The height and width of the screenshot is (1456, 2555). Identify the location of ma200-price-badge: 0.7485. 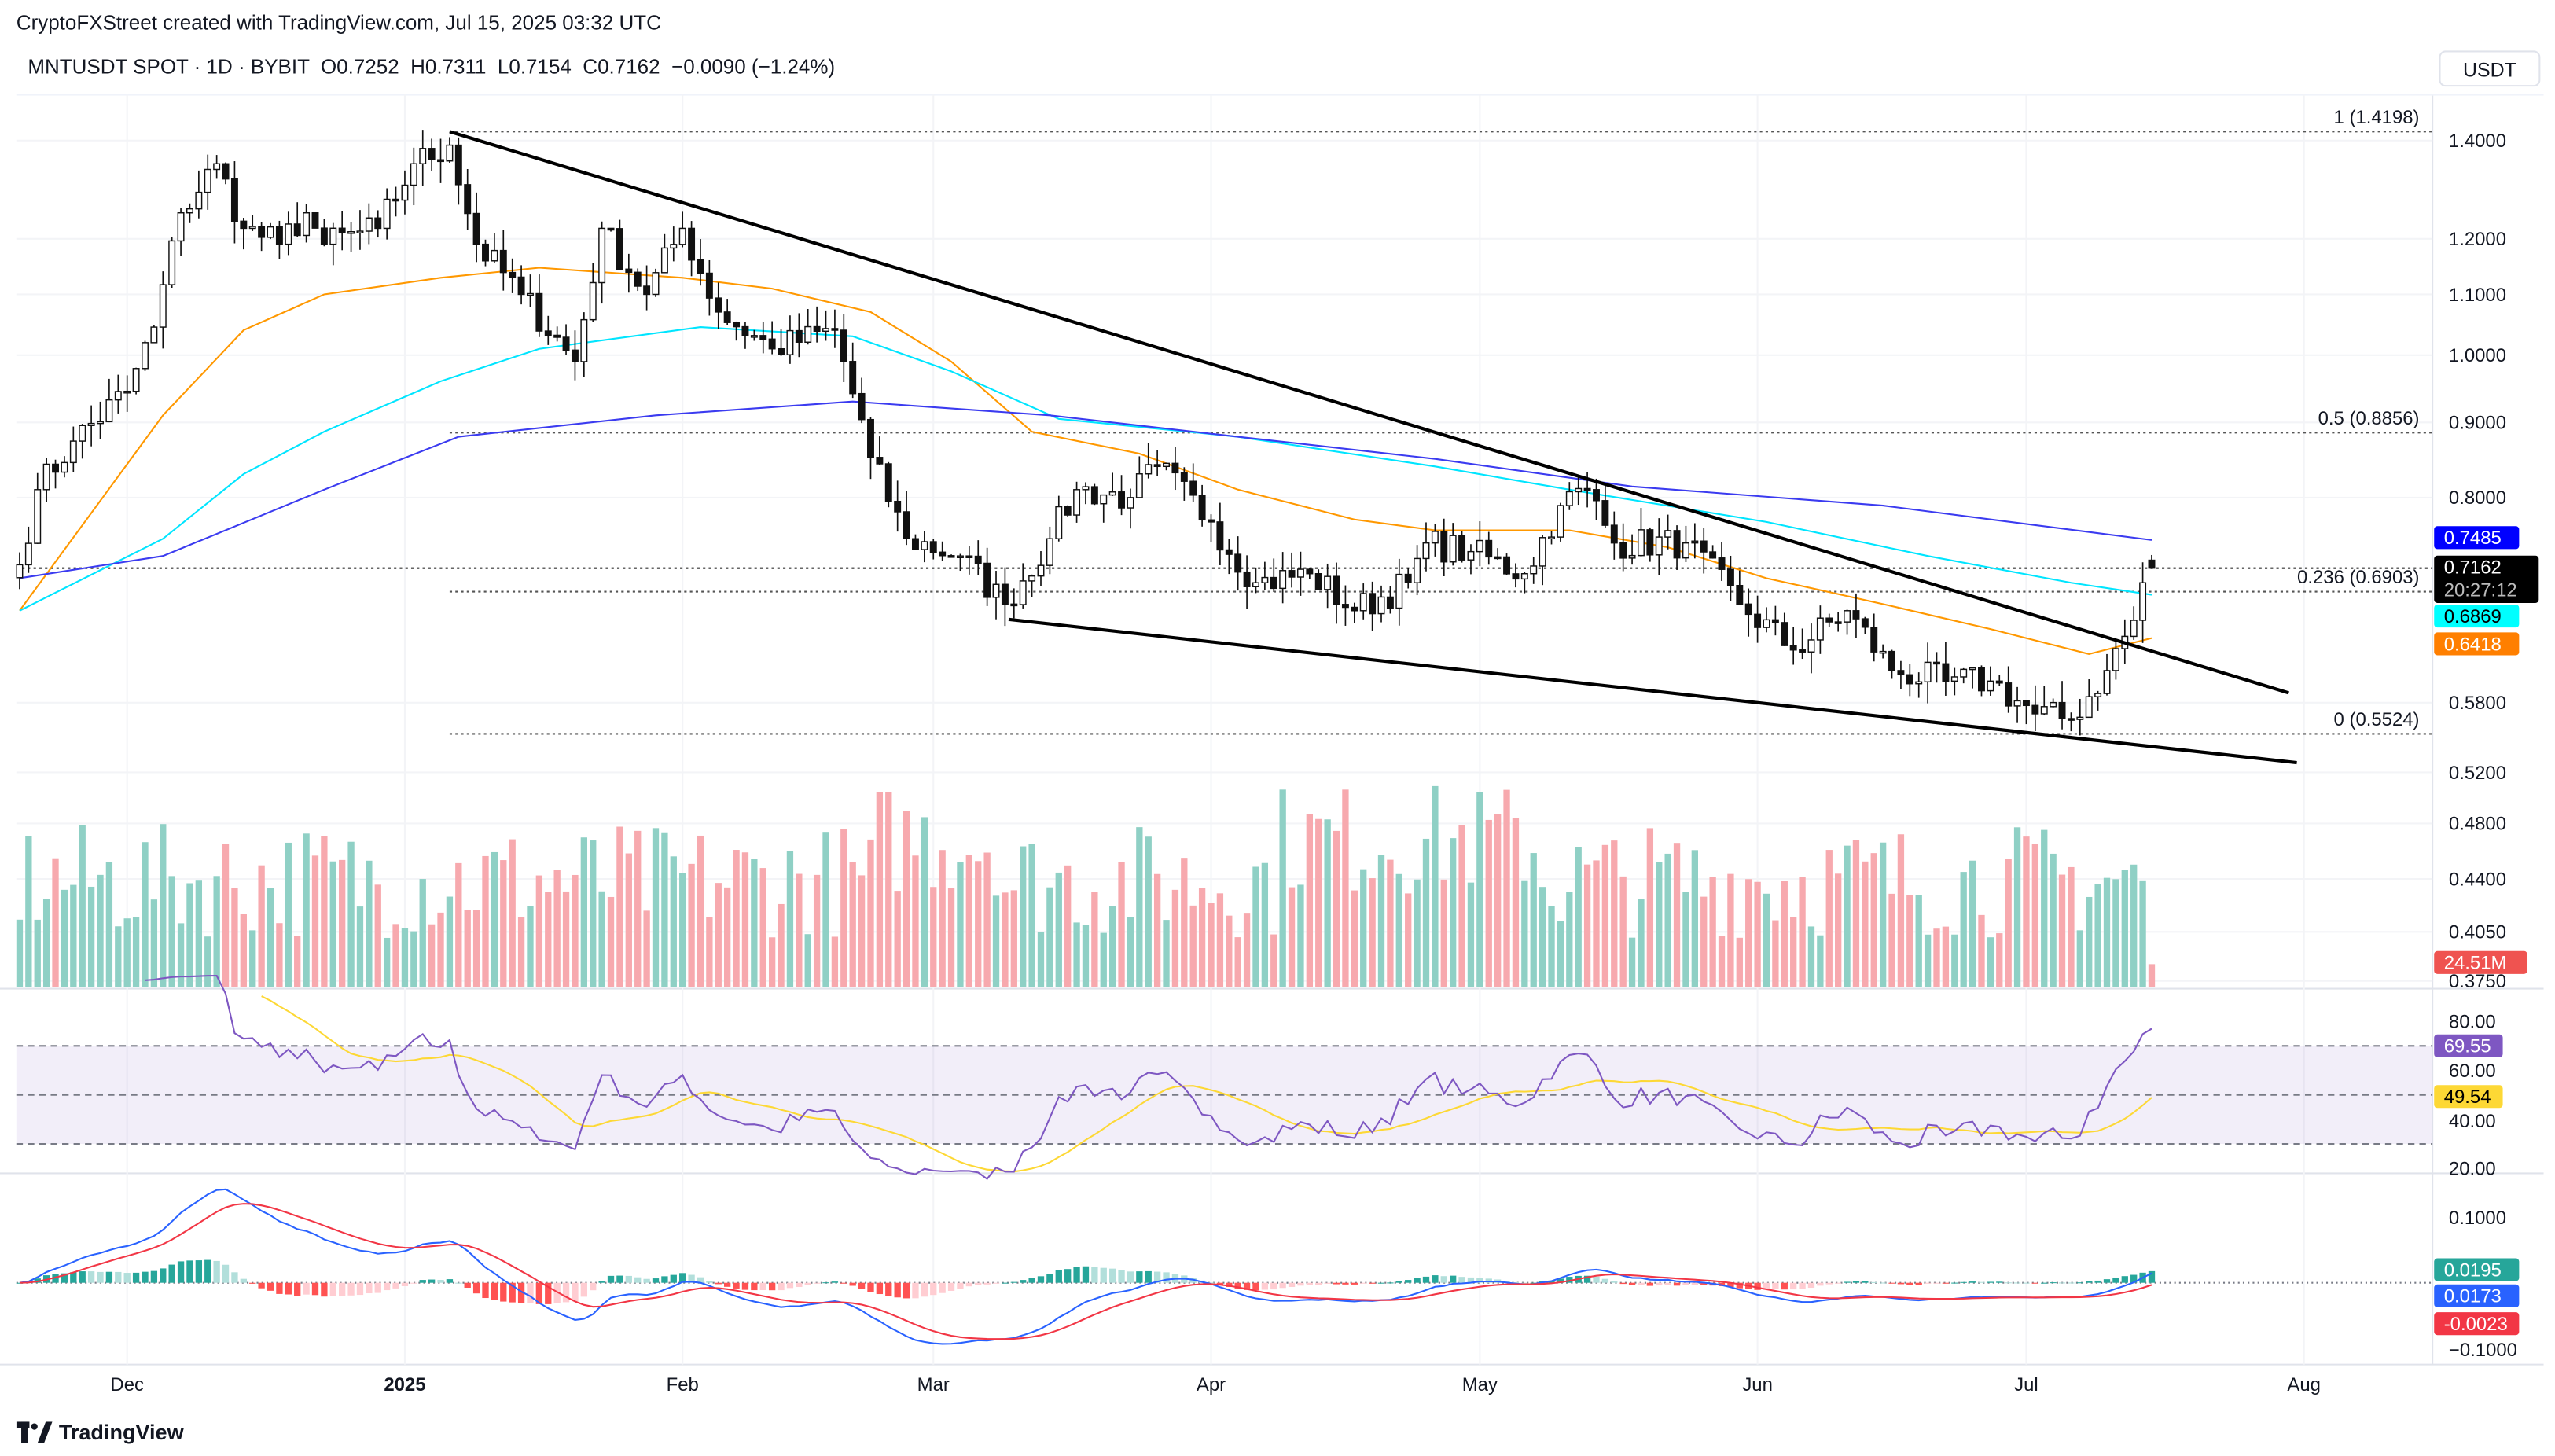
(2477, 538).